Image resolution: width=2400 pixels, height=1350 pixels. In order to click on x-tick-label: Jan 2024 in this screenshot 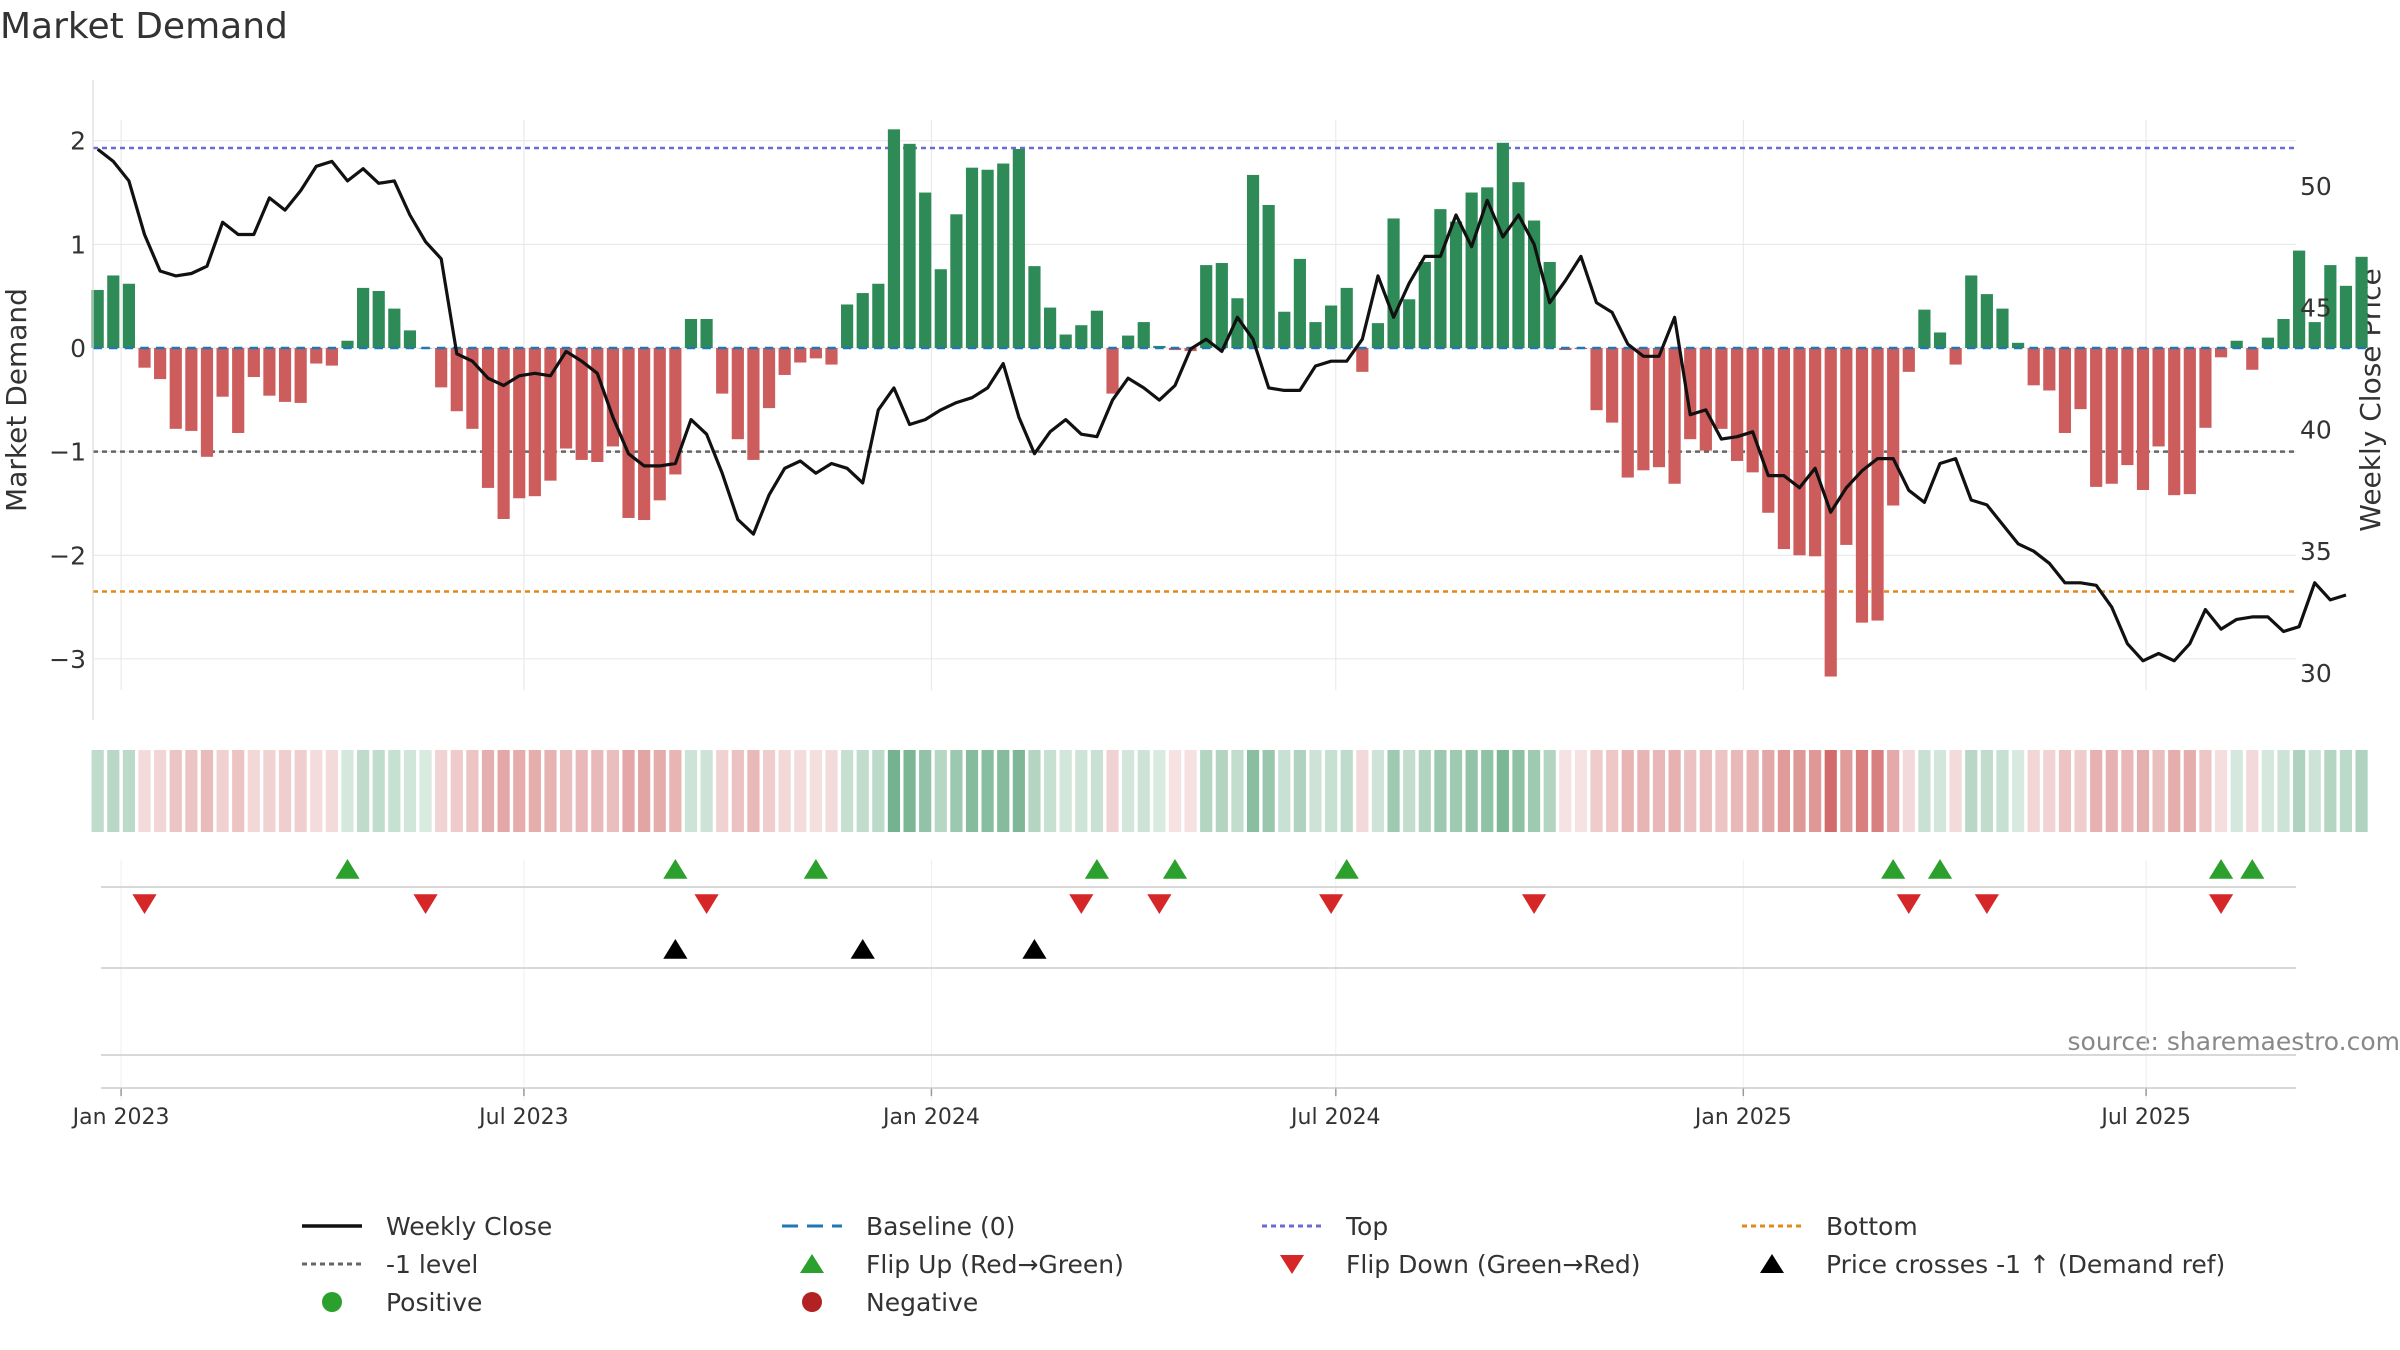, I will do `click(930, 1117)`.